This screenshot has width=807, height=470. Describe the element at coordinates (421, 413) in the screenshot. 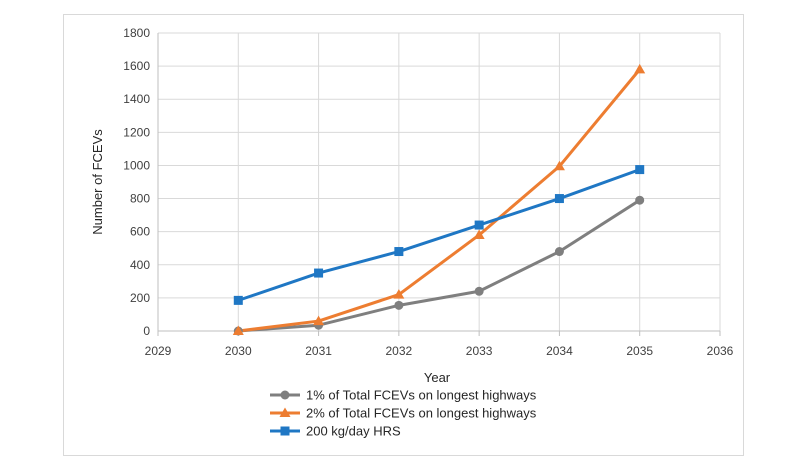

I see `legend-label-2: 2% of Total FCEVs on longest highways` at that location.